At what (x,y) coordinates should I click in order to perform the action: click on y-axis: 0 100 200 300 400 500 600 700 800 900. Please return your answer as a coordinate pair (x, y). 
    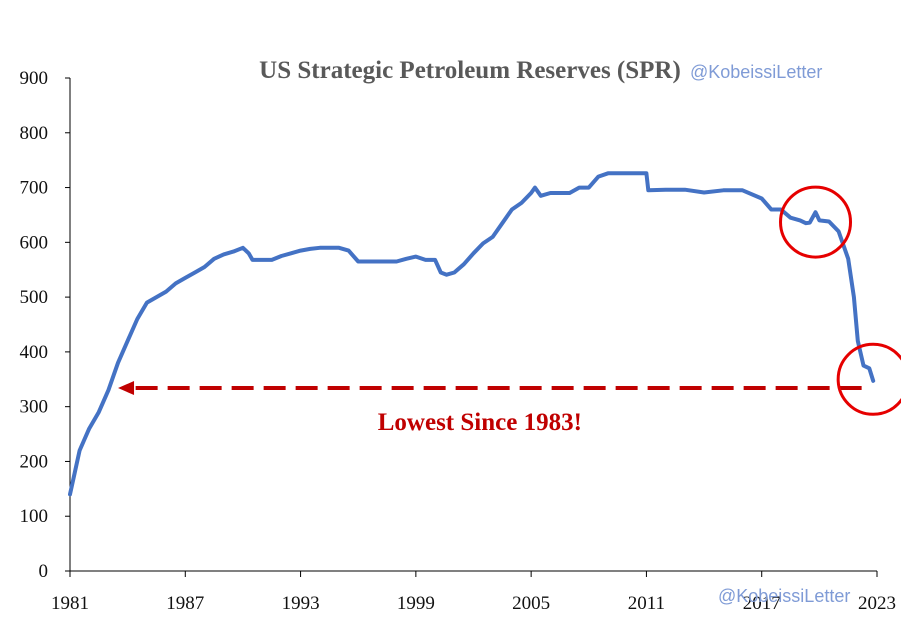
    Looking at the image, I should click on (45, 325).